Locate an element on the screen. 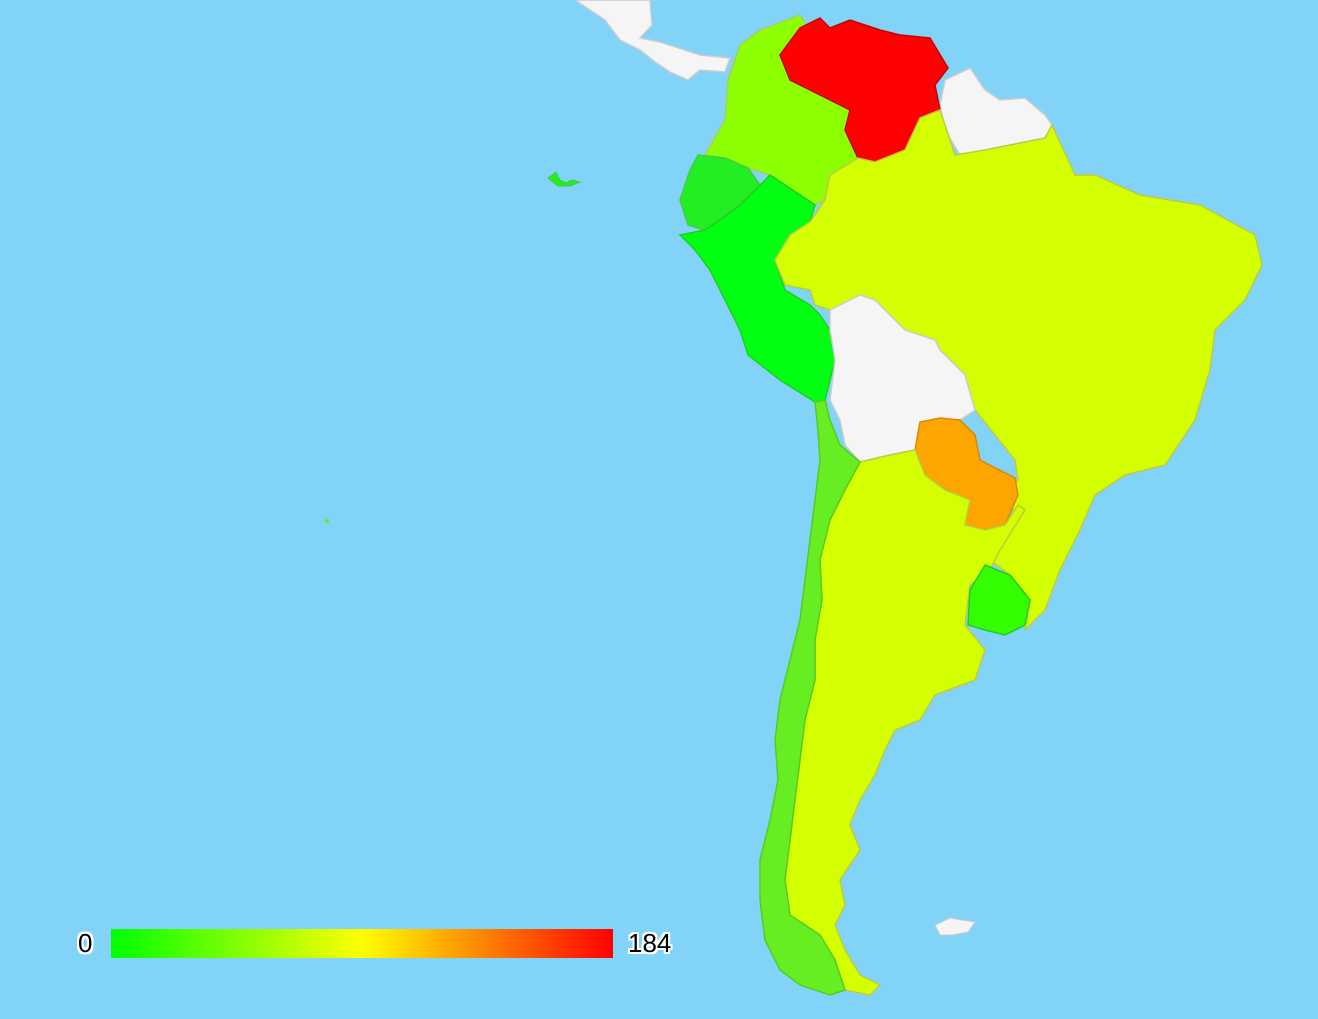 The image size is (1318, 1019). legend-gradient-bar is located at coordinates (362, 943).